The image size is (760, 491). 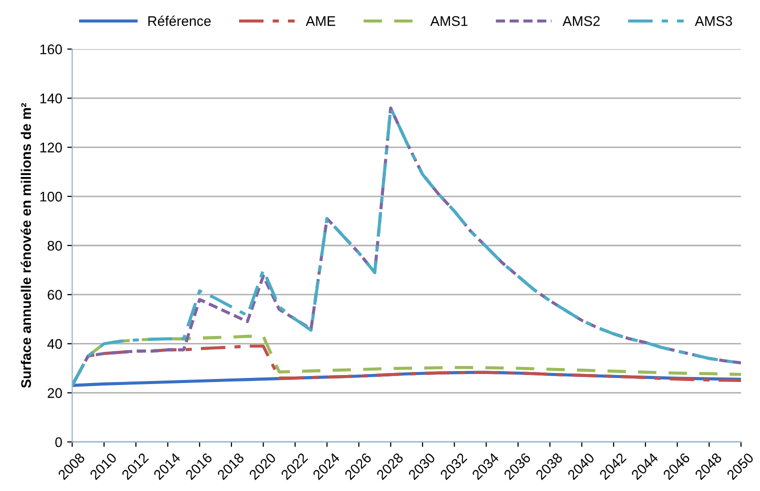 What do you see at coordinates (26, 245) in the screenshot?
I see `y-axis-title: Surface annuelle rénovée en millions de m²` at bounding box center [26, 245].